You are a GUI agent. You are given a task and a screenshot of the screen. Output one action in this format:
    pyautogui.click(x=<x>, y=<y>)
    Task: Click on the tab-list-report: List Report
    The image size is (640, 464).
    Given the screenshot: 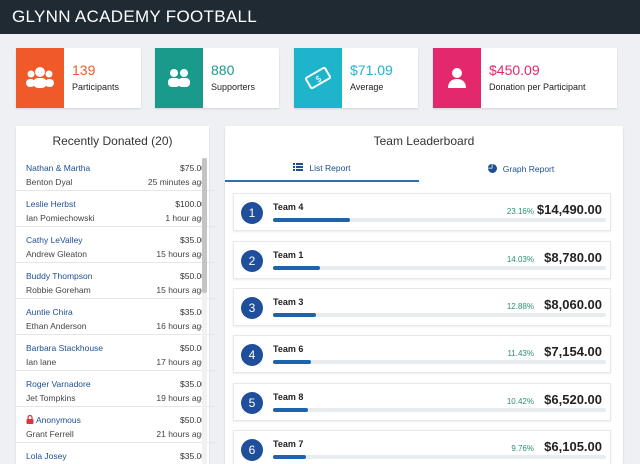 What is the action you would take?
    pyautogui.click(x=322, y=169)
    